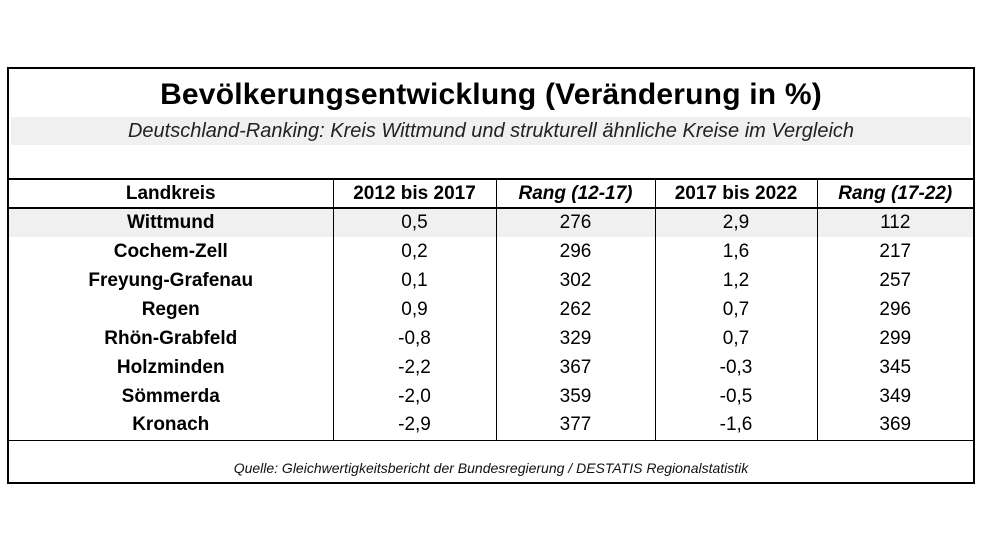  I want to click on header-rang-12-17: Rang (12-17), so click(576, 193).